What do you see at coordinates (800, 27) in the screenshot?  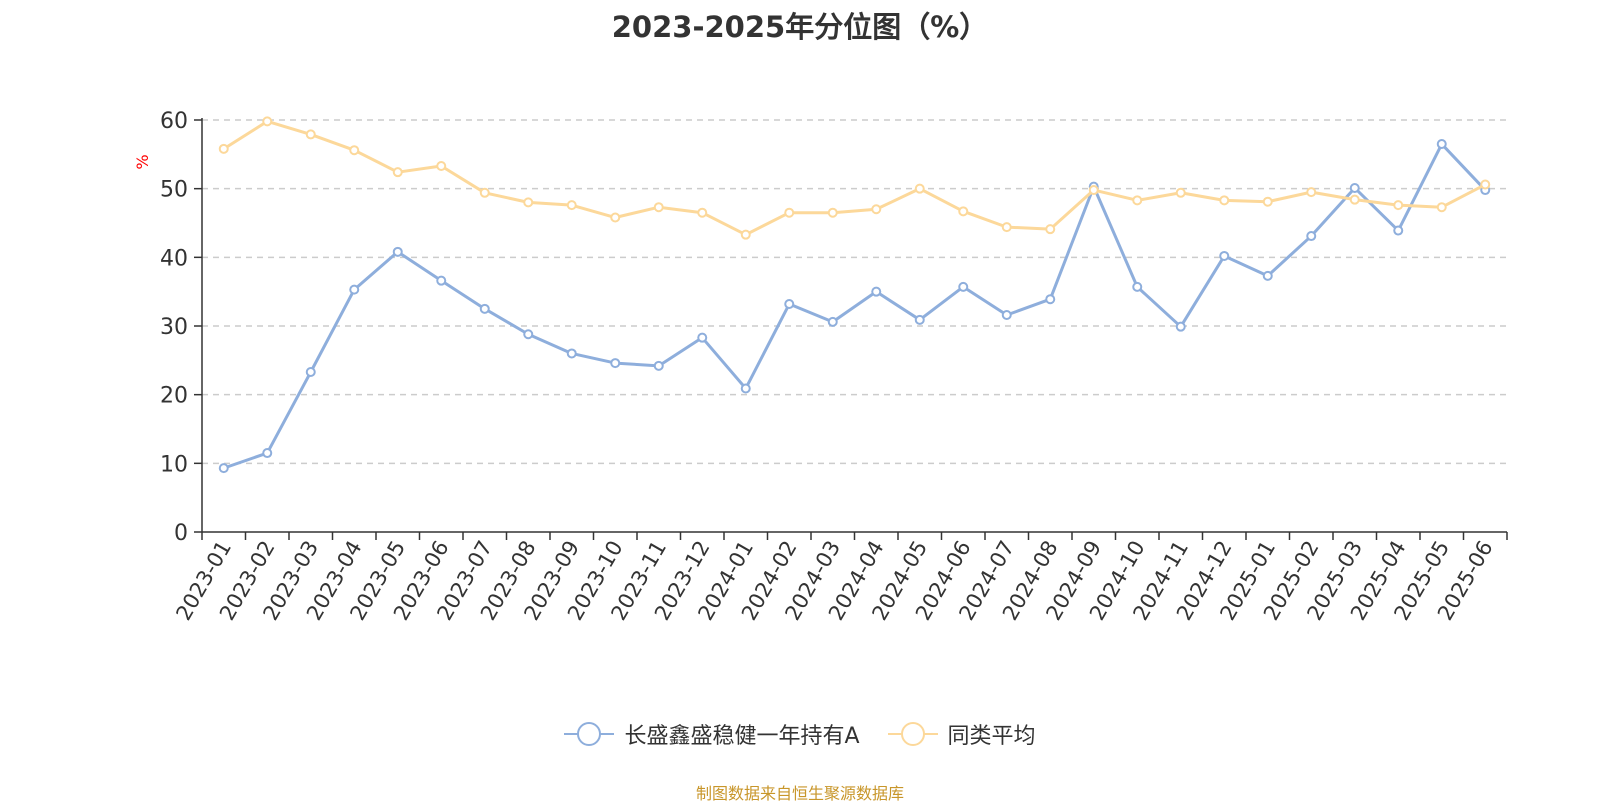 I see `chart-title: 2023-2025年分位图（%）` at bounding box center [800, 27].